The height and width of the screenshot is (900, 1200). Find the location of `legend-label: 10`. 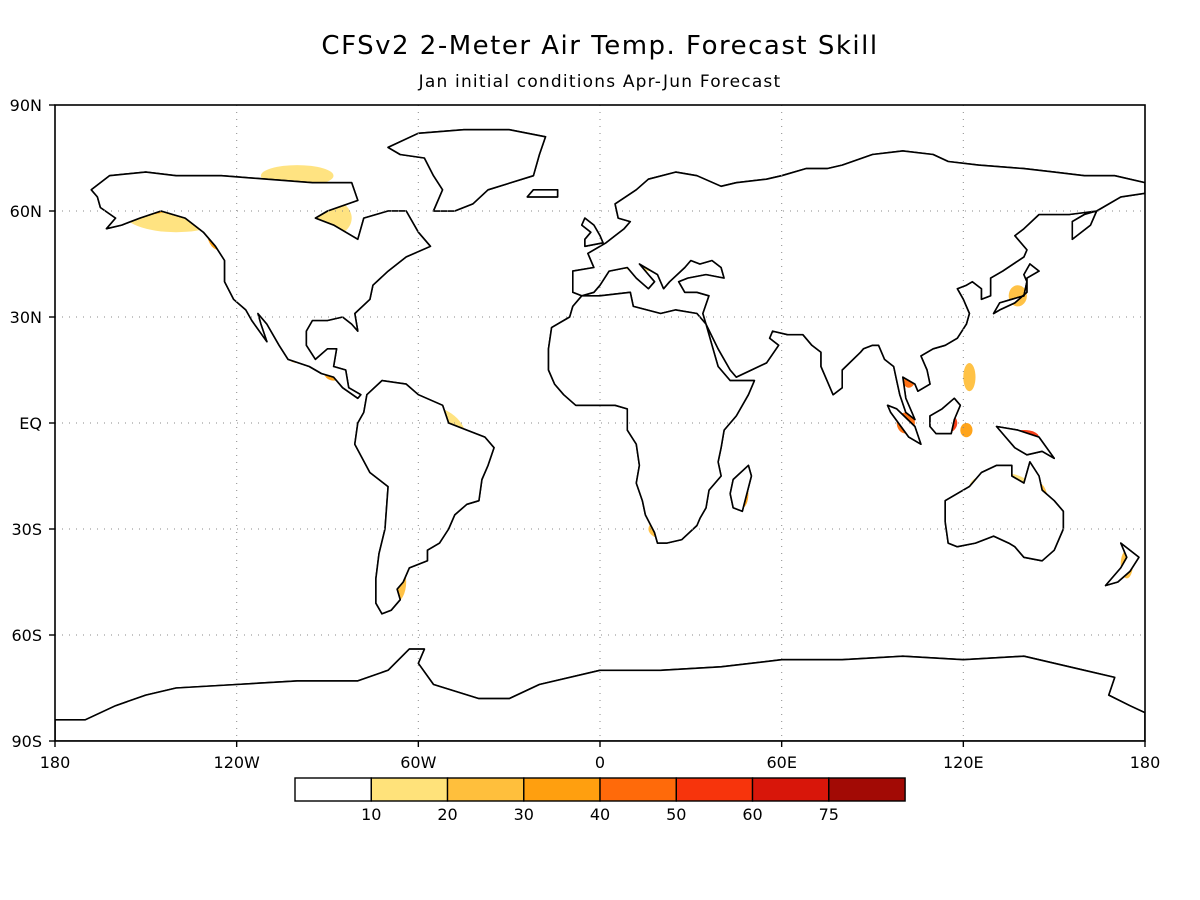

legend-label: 10 is located at coordinates (371, 814).